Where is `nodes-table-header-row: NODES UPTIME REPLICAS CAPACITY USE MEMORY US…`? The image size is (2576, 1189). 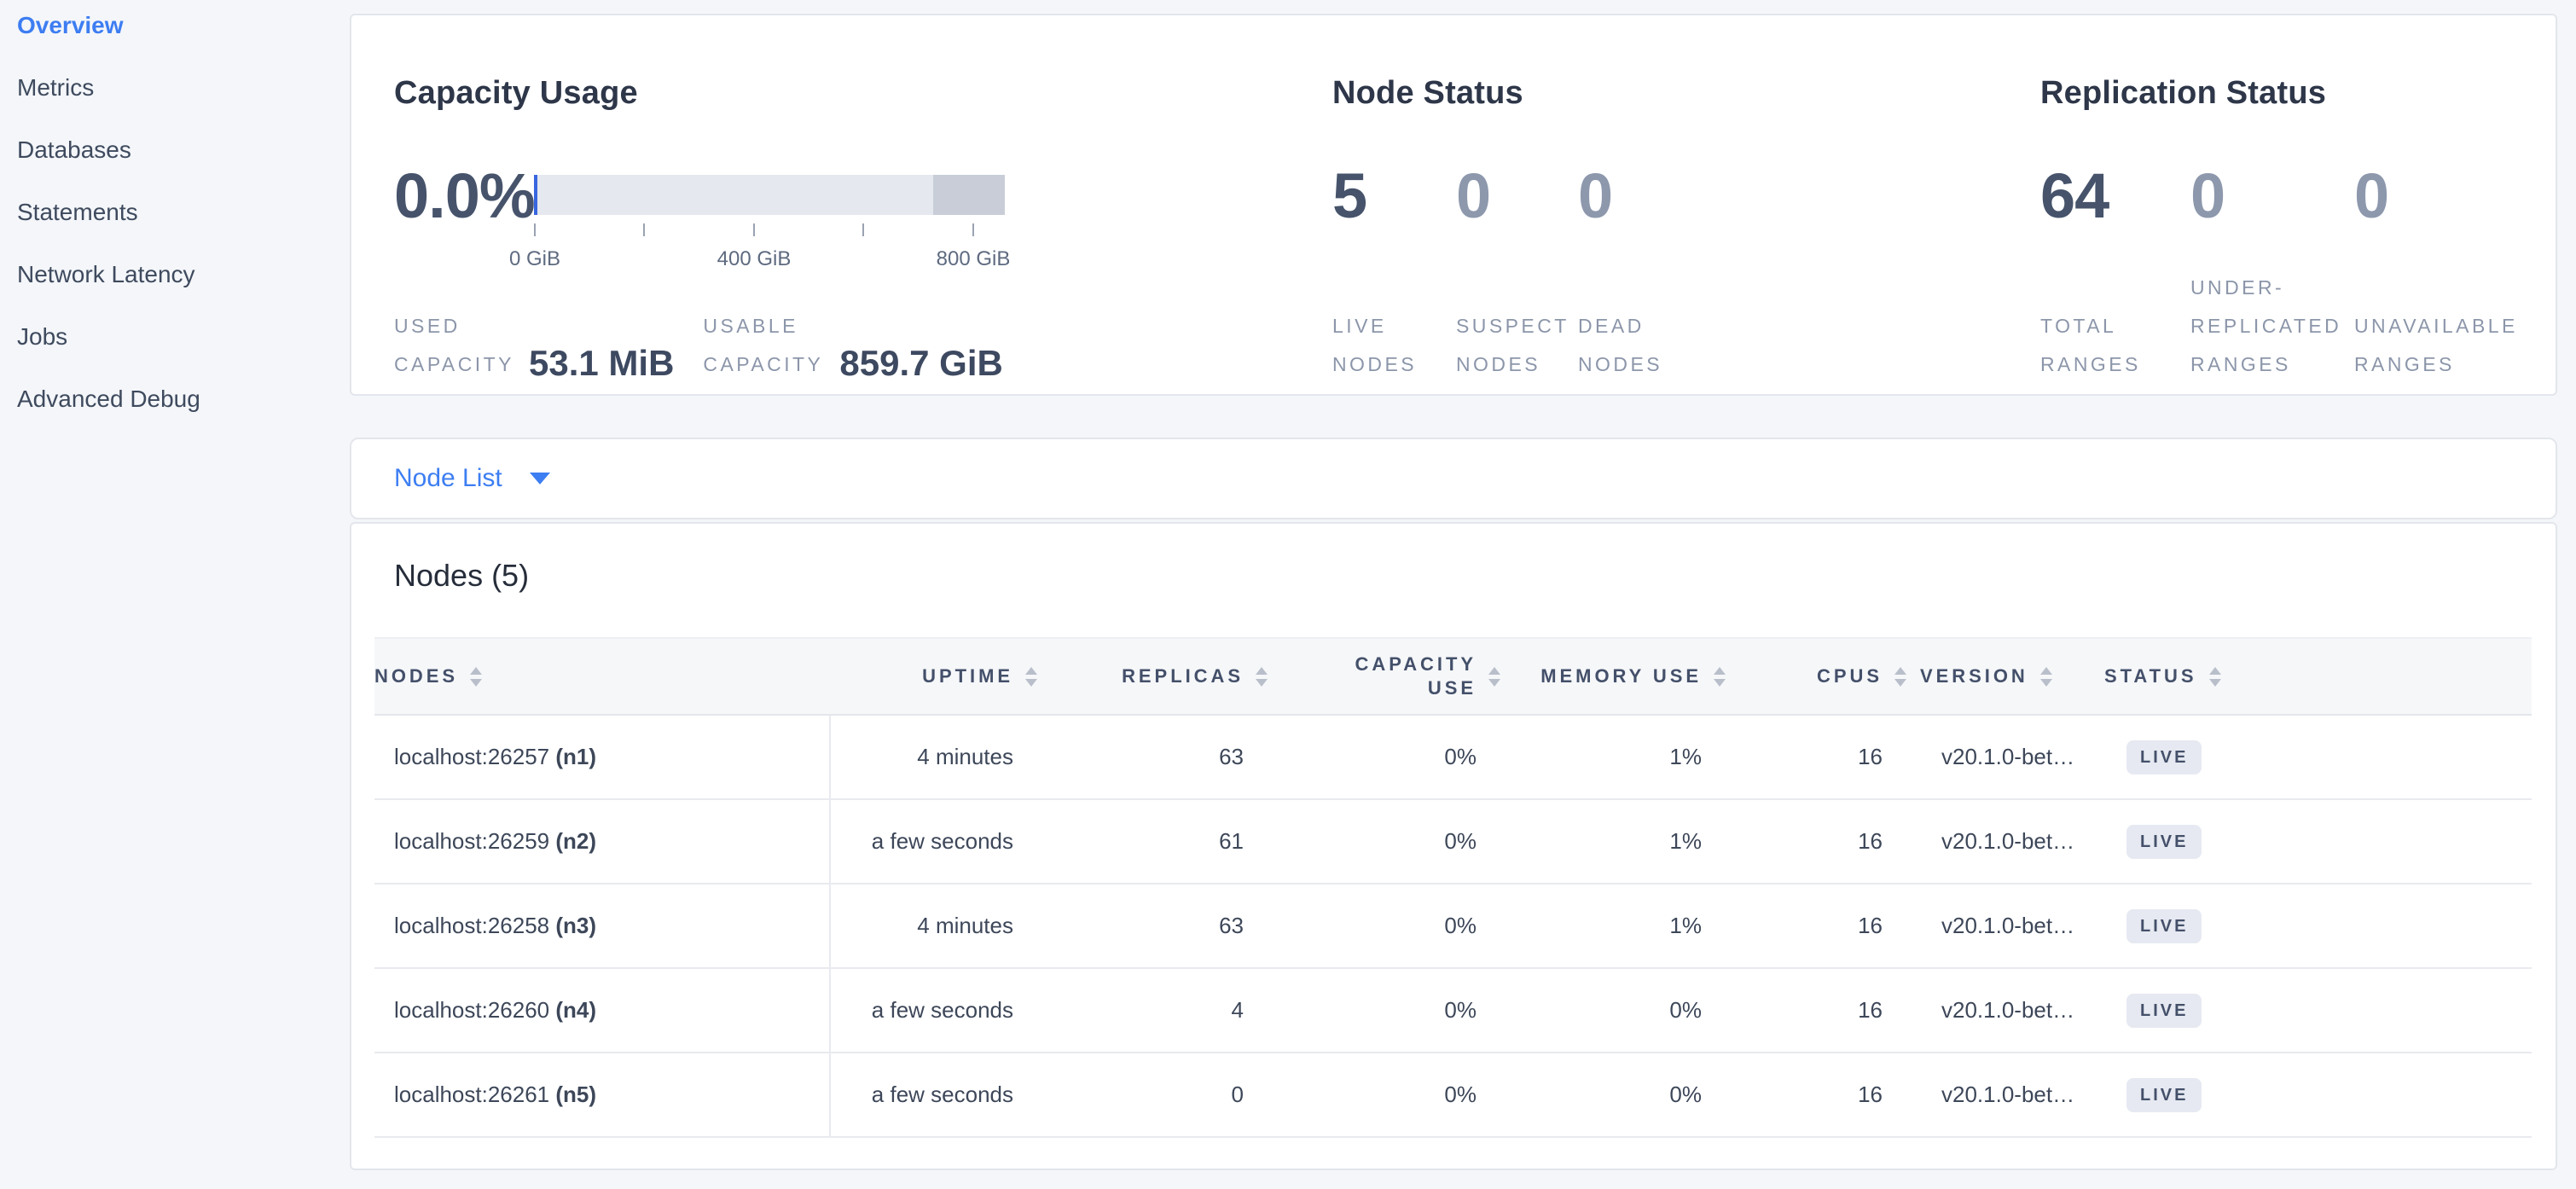 nodes-table-header-row: NODES UPTIME REPLICAS CAPACITY USE MEMORY US… is located at coordinates (1453, 676).